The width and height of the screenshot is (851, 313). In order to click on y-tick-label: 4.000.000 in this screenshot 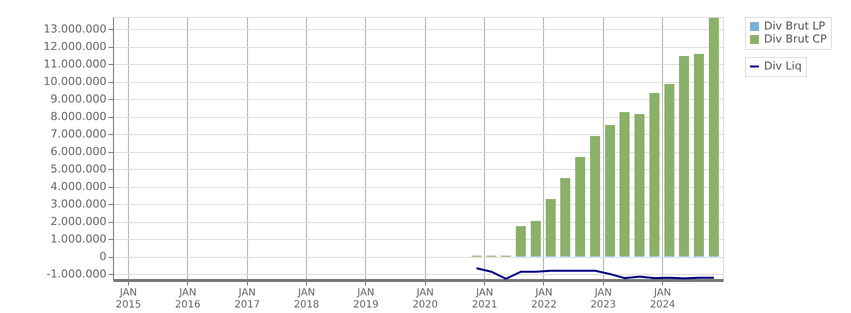, I will do `click(78, 187)`.